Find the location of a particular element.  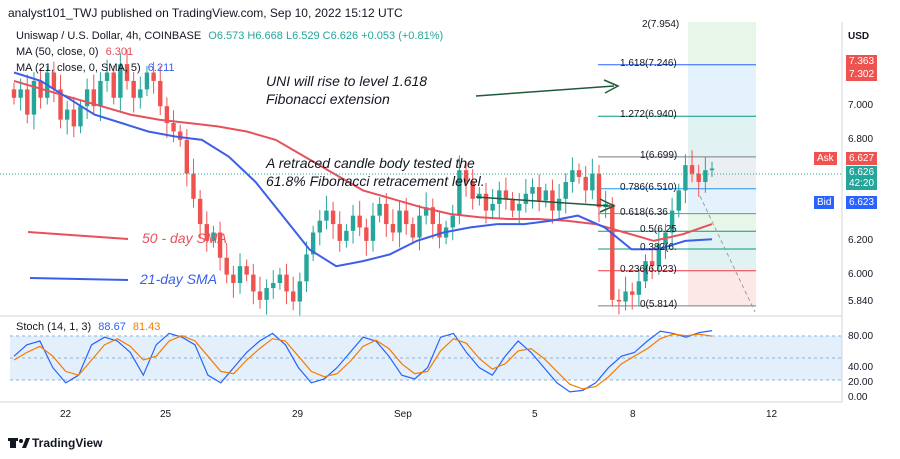

sma50-label: 50 - day SMA is located at coordinates (184, 238).